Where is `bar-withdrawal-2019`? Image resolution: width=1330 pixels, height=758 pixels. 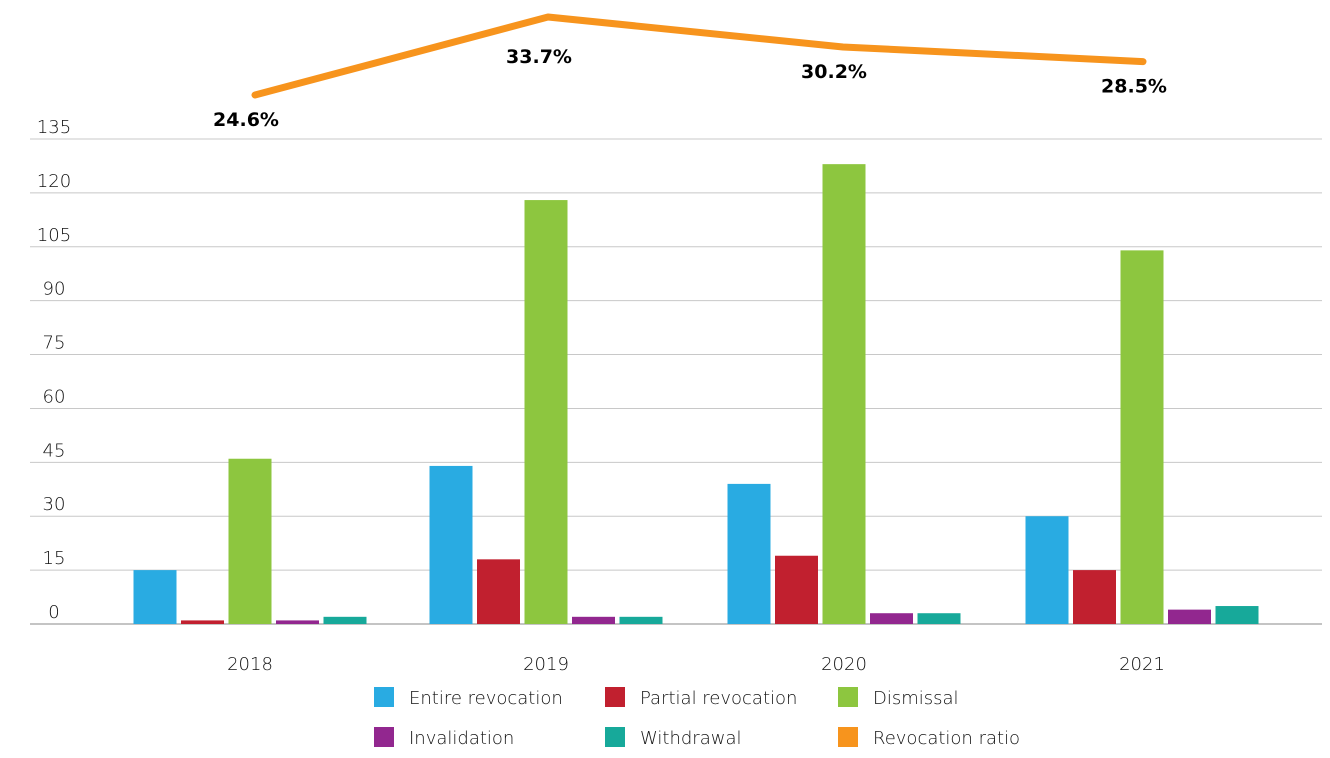 bar-withdrawal-2019 is located at coordinates (641, 620).